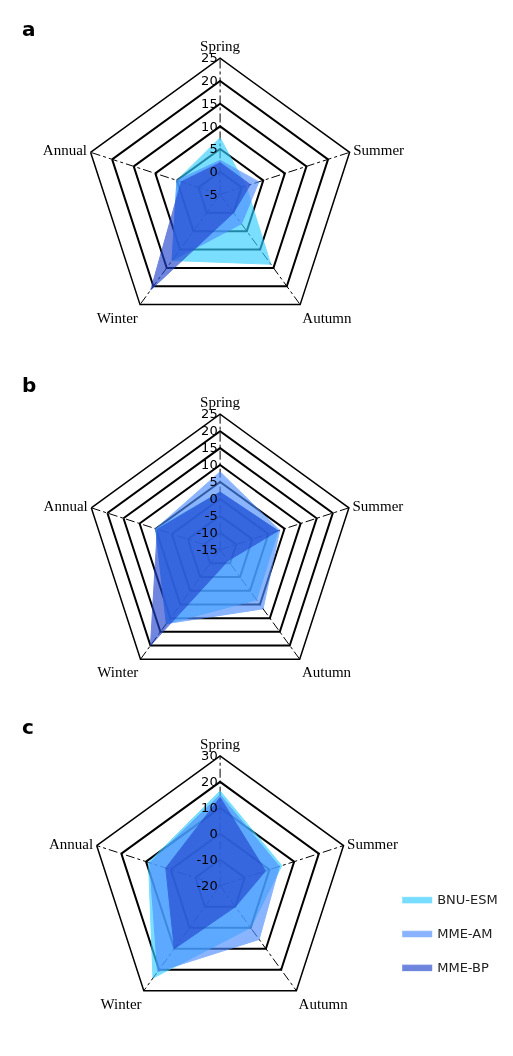 The image size is (513, 1056). Describe the element at coordinates (207, 885) in the screenshot. I see `y-tick-label: -20` at that location.